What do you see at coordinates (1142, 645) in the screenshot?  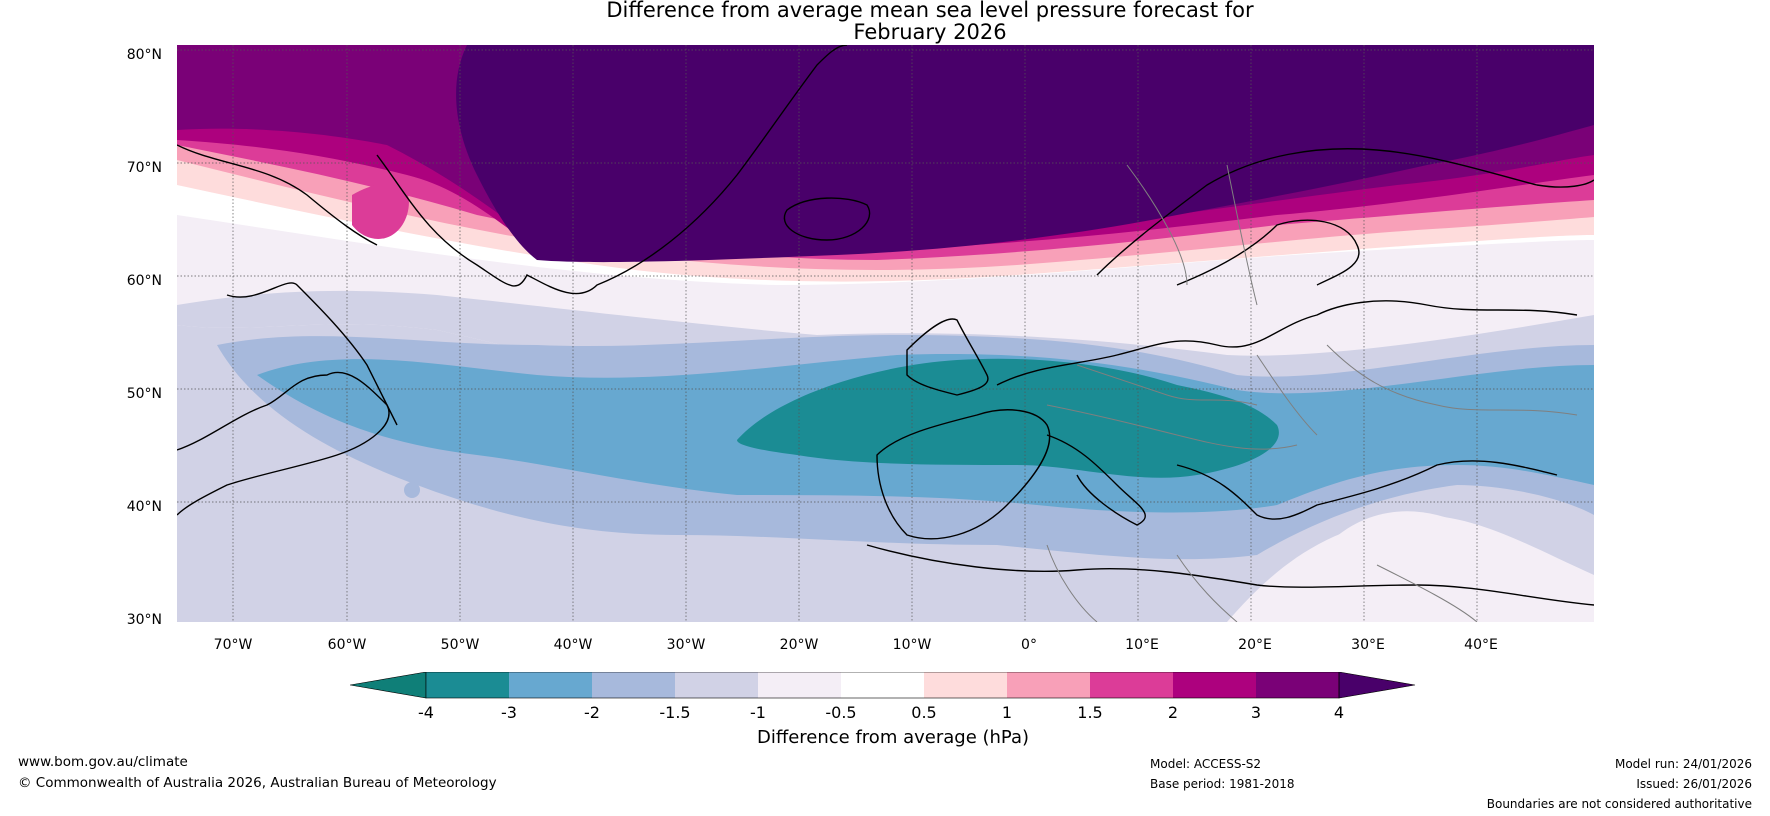 I see `lon-label-10e: 10°E` at bounding box center [1142, 645].